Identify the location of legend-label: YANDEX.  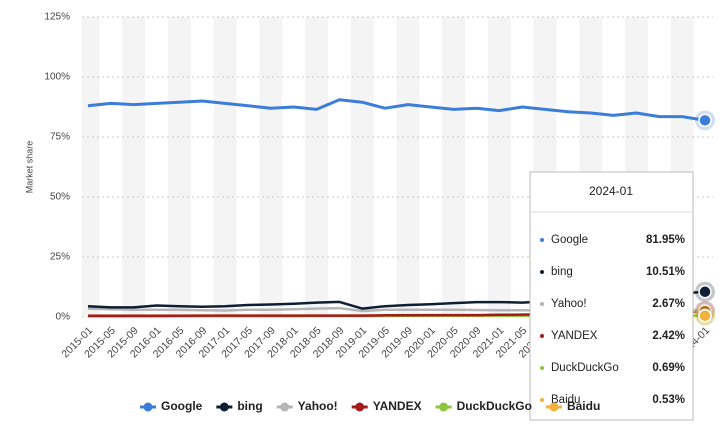
(397, 406).